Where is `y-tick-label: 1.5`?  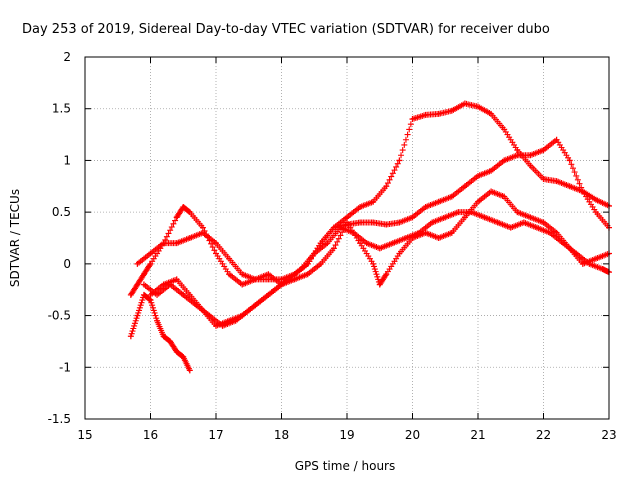
y-tick-label: 1.5 is located at coordinates (61, 109).